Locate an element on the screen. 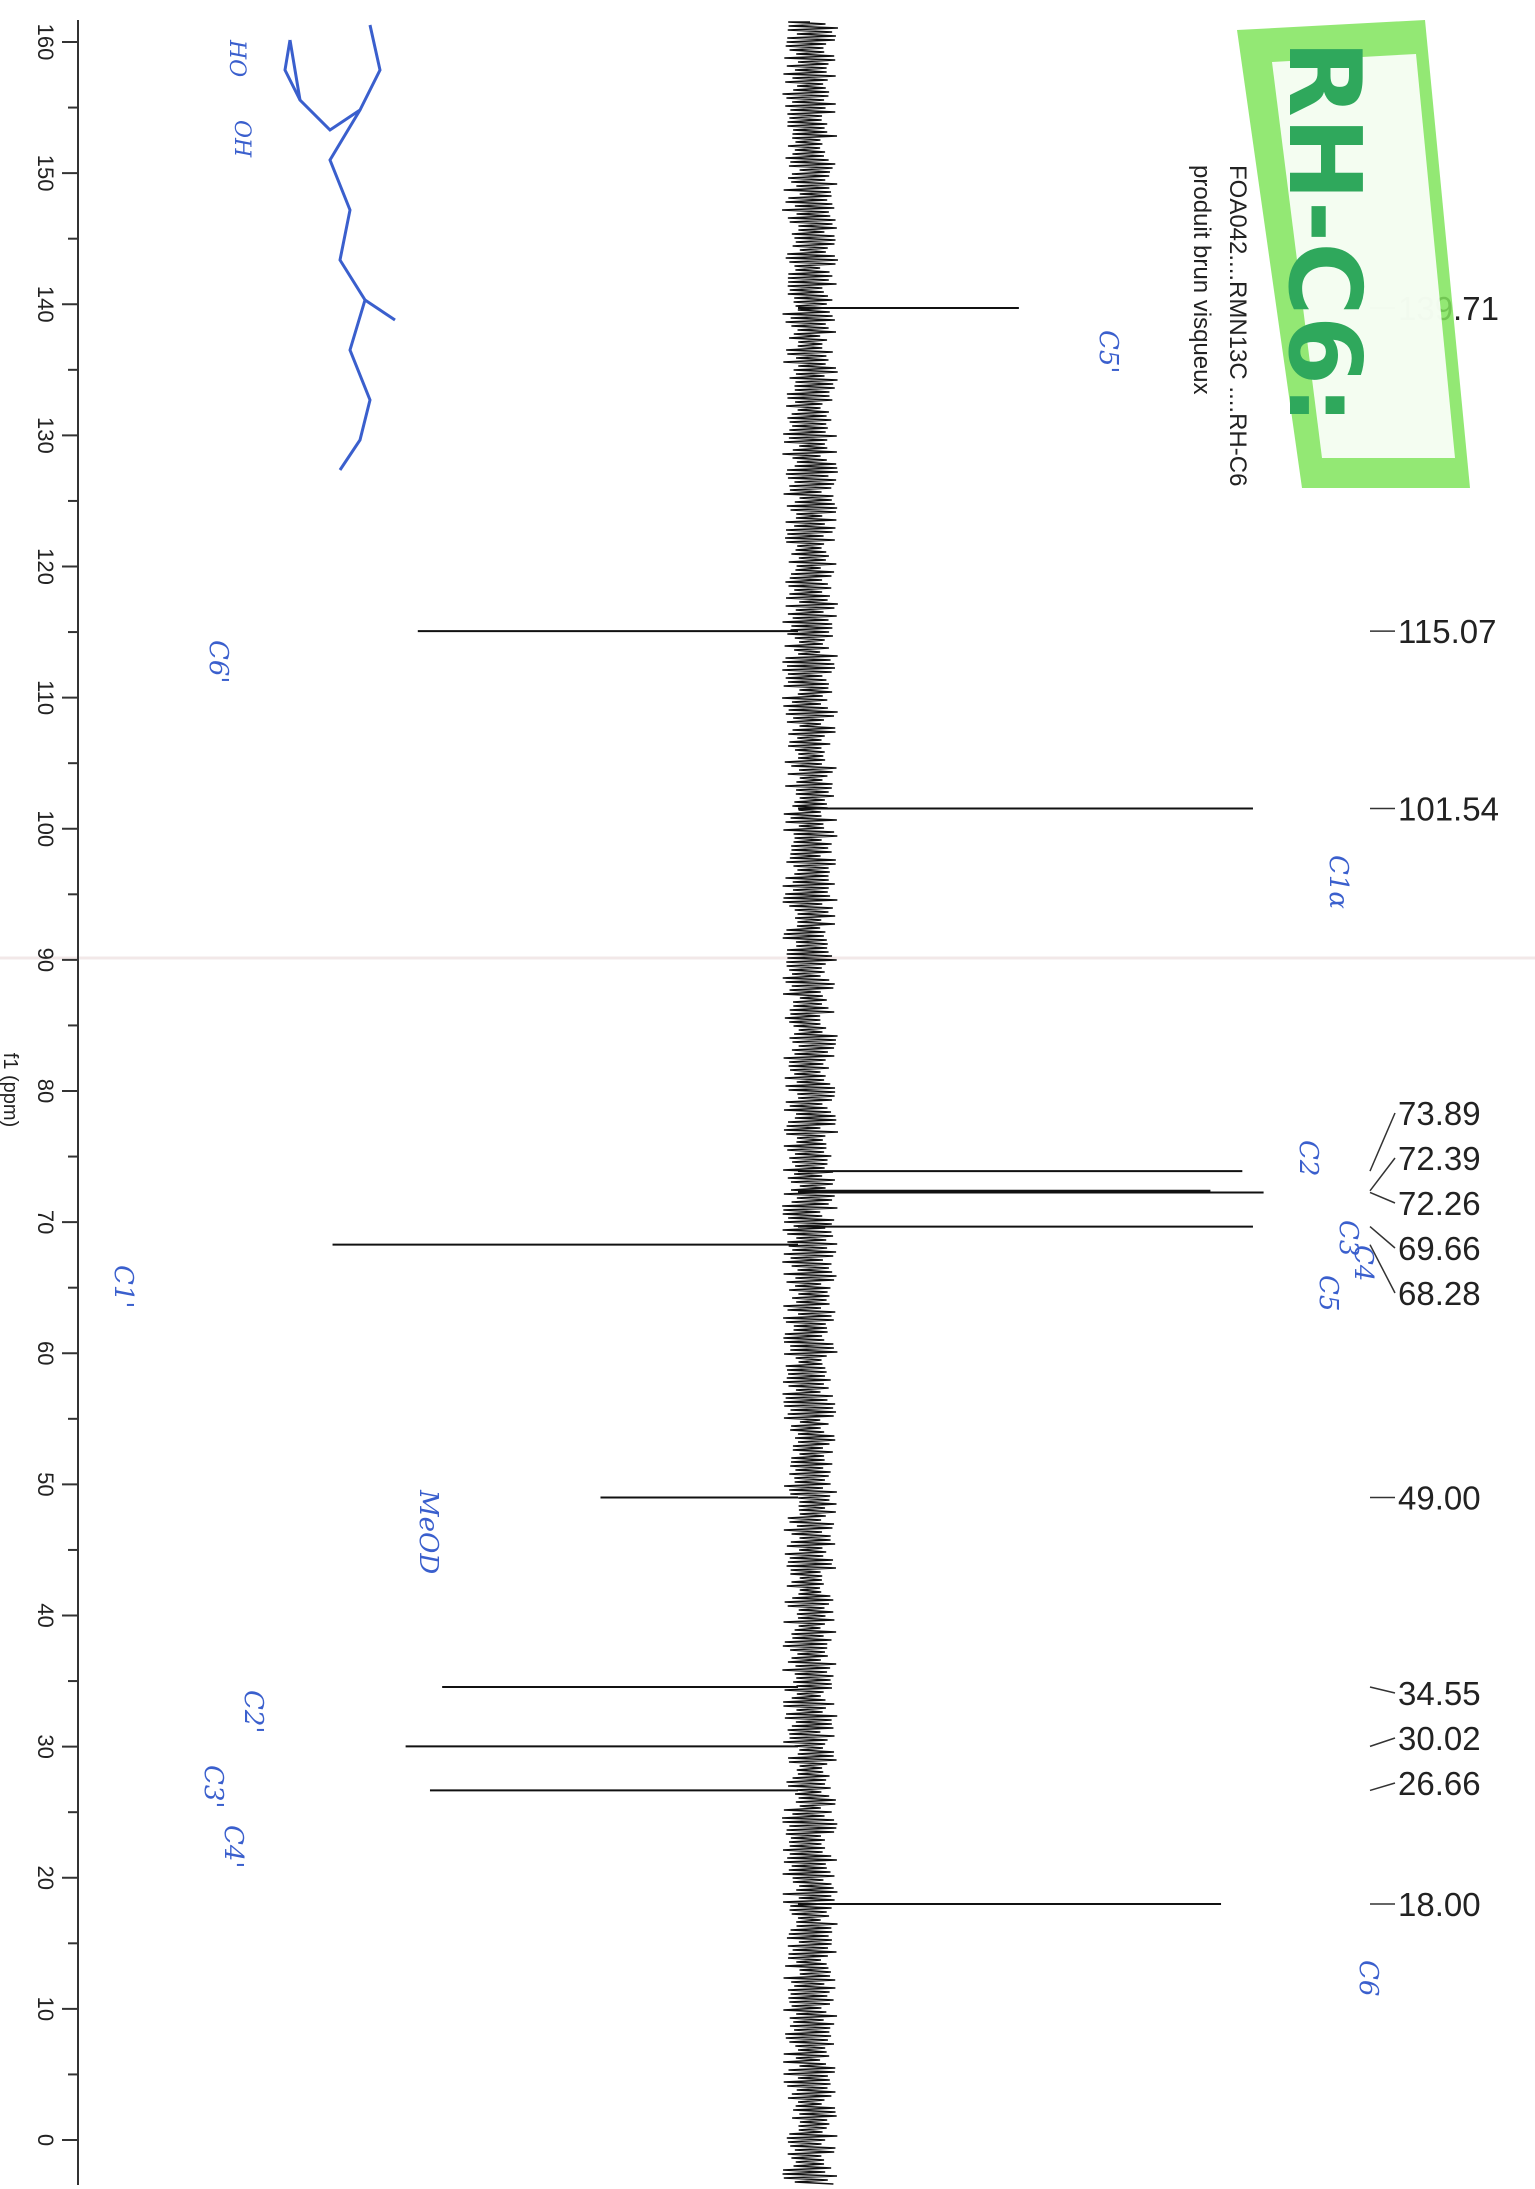 The height and width of the screenshot is (2189, 1535). peak-label: 73.89 is located at coordinates (1439, 1113).